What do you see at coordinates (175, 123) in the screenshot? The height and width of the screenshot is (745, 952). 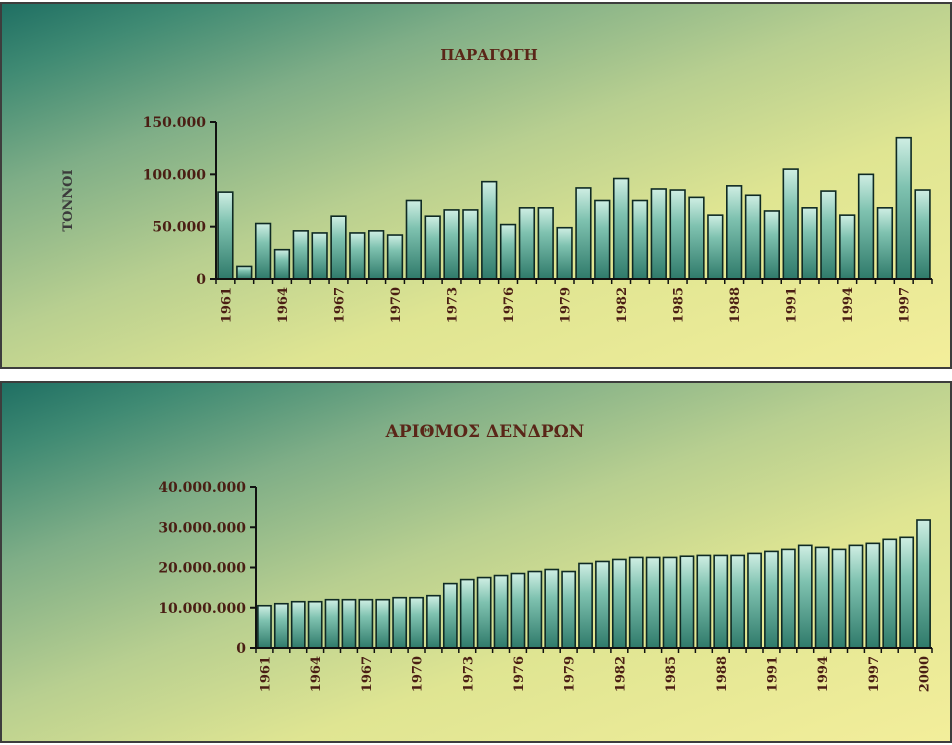 I see `y-tick-label: 150.000` at bounding box center [175, 123].